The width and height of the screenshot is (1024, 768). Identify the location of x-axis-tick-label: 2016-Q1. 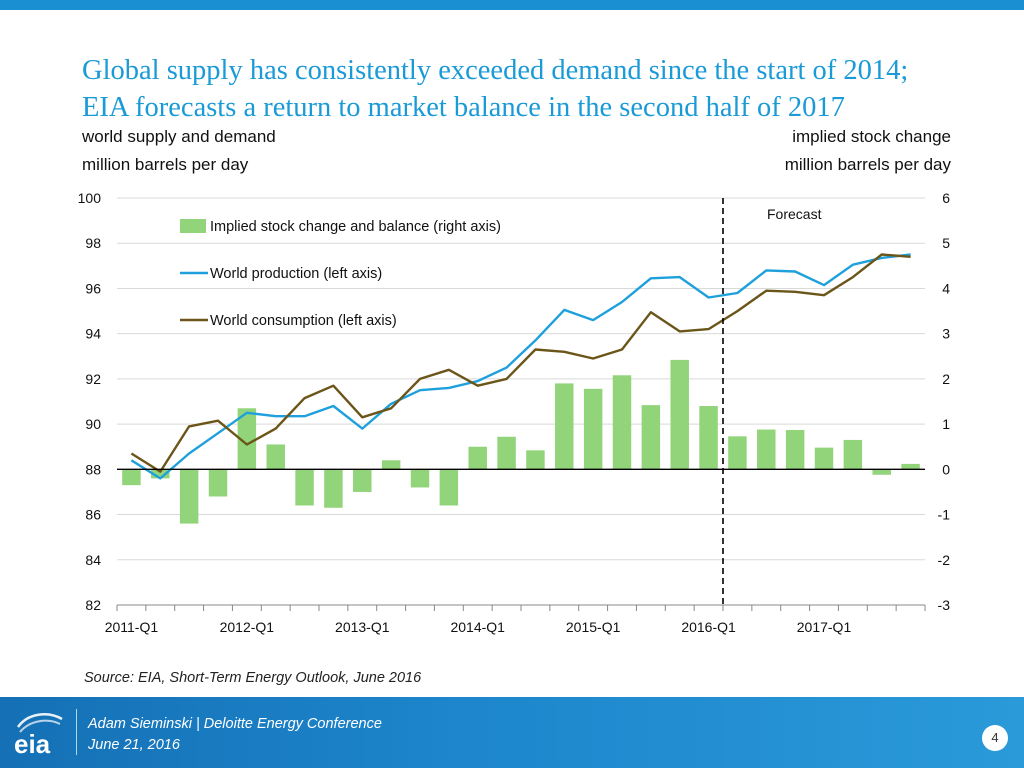
(708, 627).